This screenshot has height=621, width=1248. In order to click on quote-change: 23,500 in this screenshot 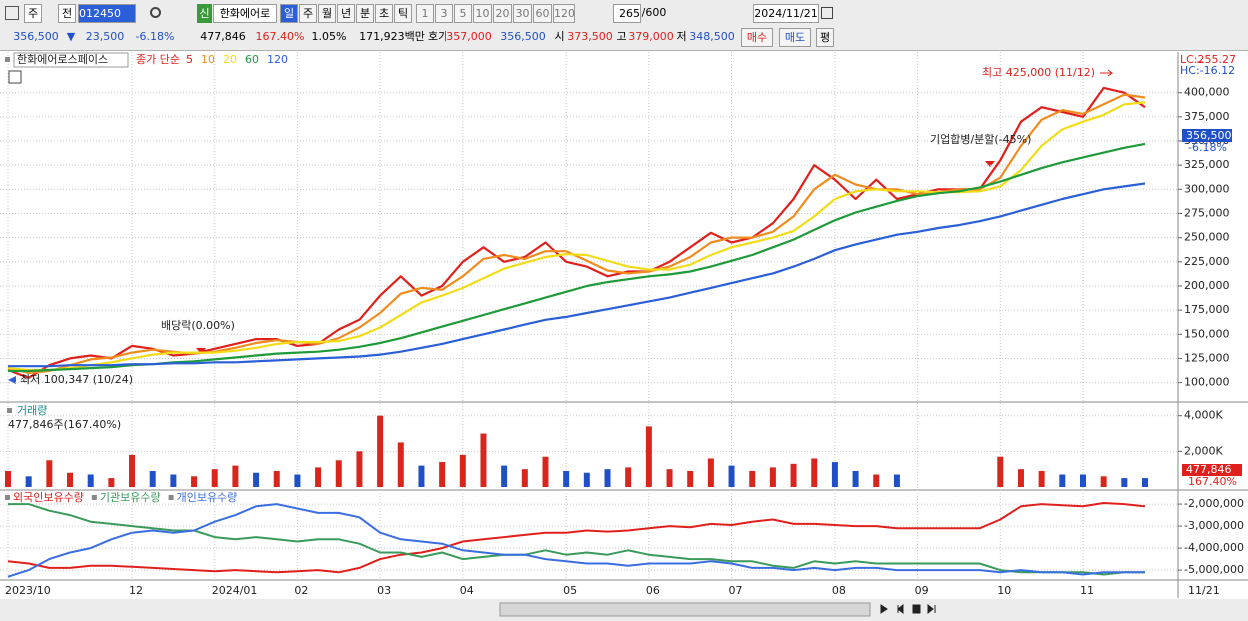, I will do `click(105, 36)`.